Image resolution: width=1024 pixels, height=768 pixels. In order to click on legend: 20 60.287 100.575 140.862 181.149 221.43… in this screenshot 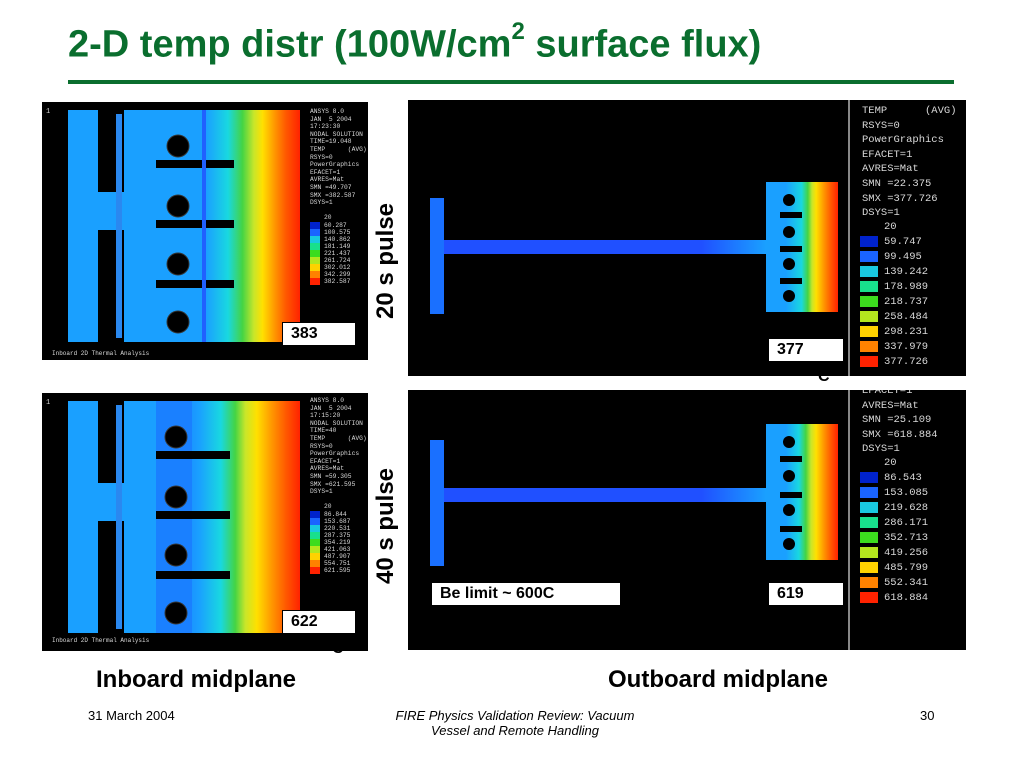, I will do `click(330, 249)`.